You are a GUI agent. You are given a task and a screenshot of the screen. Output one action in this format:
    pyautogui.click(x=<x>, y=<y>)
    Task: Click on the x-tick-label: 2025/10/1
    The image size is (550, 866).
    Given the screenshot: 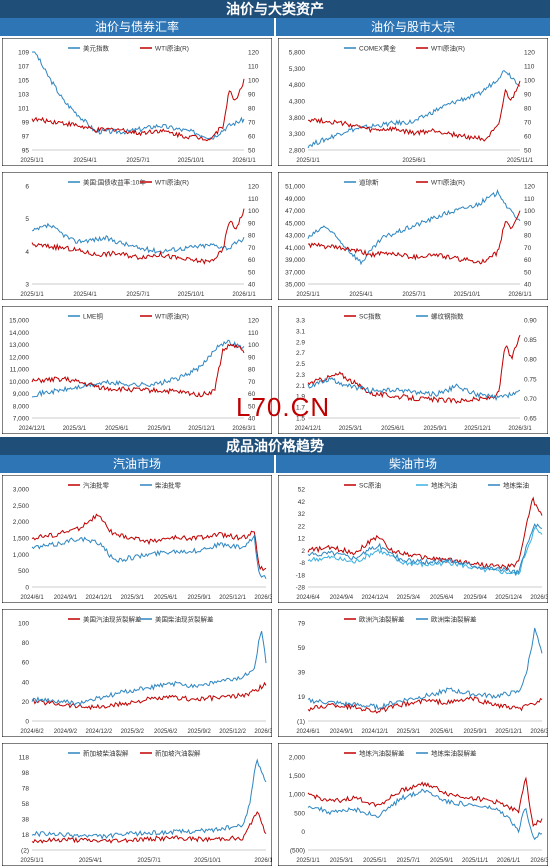 What is the action you would take?
    pyautogui.click(x=207, y=861)
    